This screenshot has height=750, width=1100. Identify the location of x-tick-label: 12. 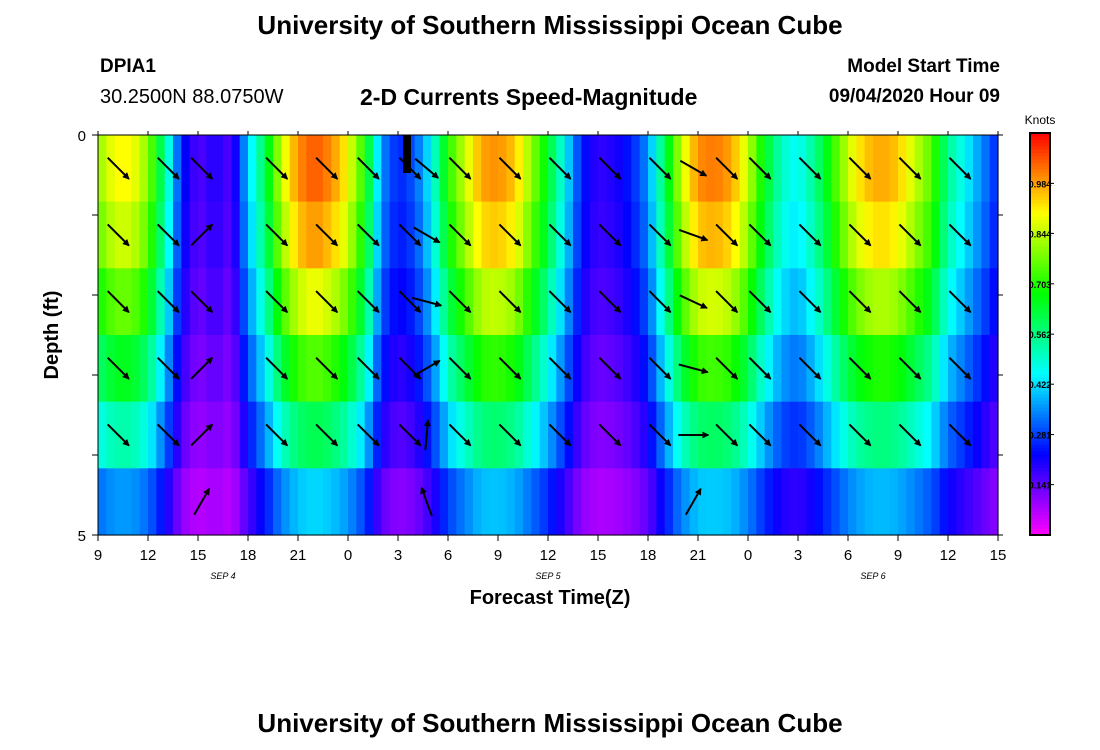
(148, 555).